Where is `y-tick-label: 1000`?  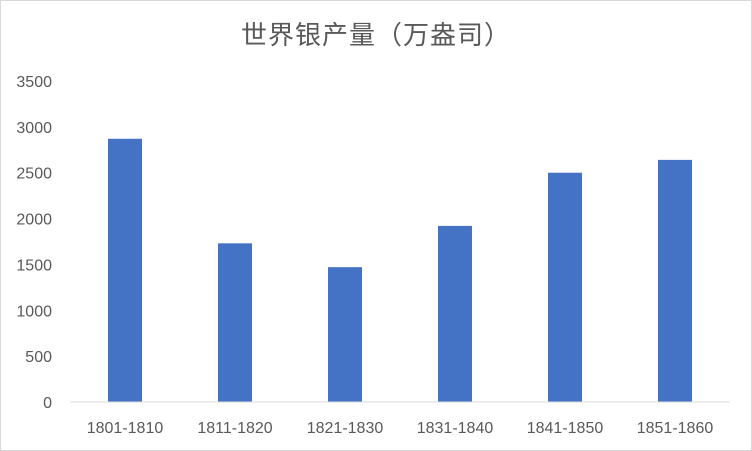
y-tick-label: 1000 is located at coordinates (34, 311).